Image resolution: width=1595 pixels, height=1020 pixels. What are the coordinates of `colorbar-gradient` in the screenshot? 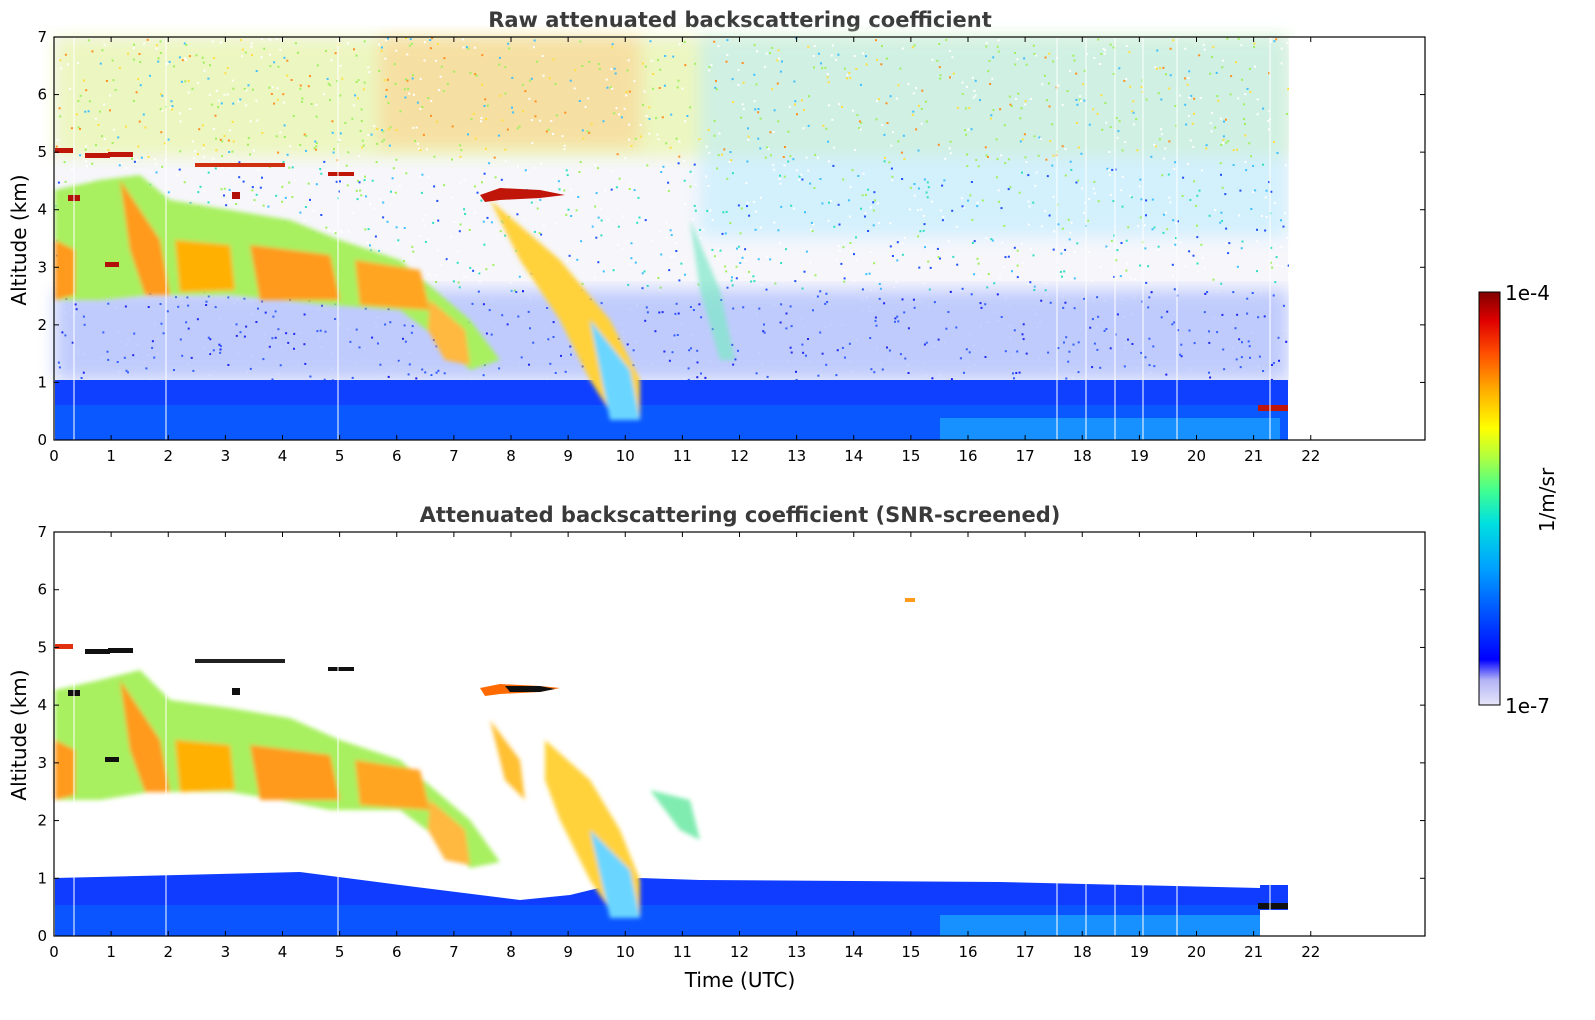 It's located at (1489, 498).